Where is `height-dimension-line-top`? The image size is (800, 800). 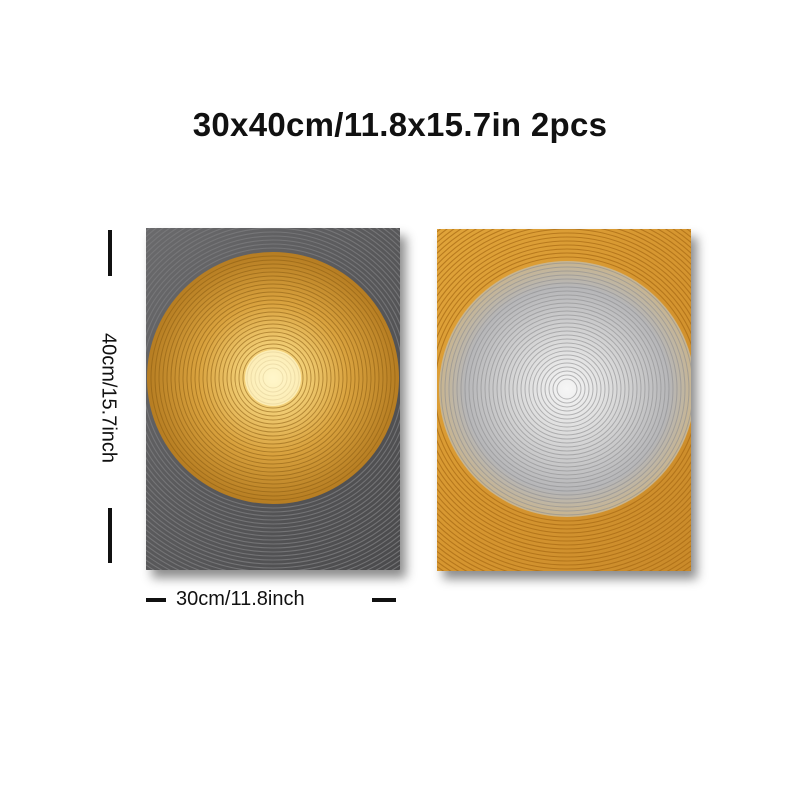
height-dimension-line-top is located at coordinates (110, 253).